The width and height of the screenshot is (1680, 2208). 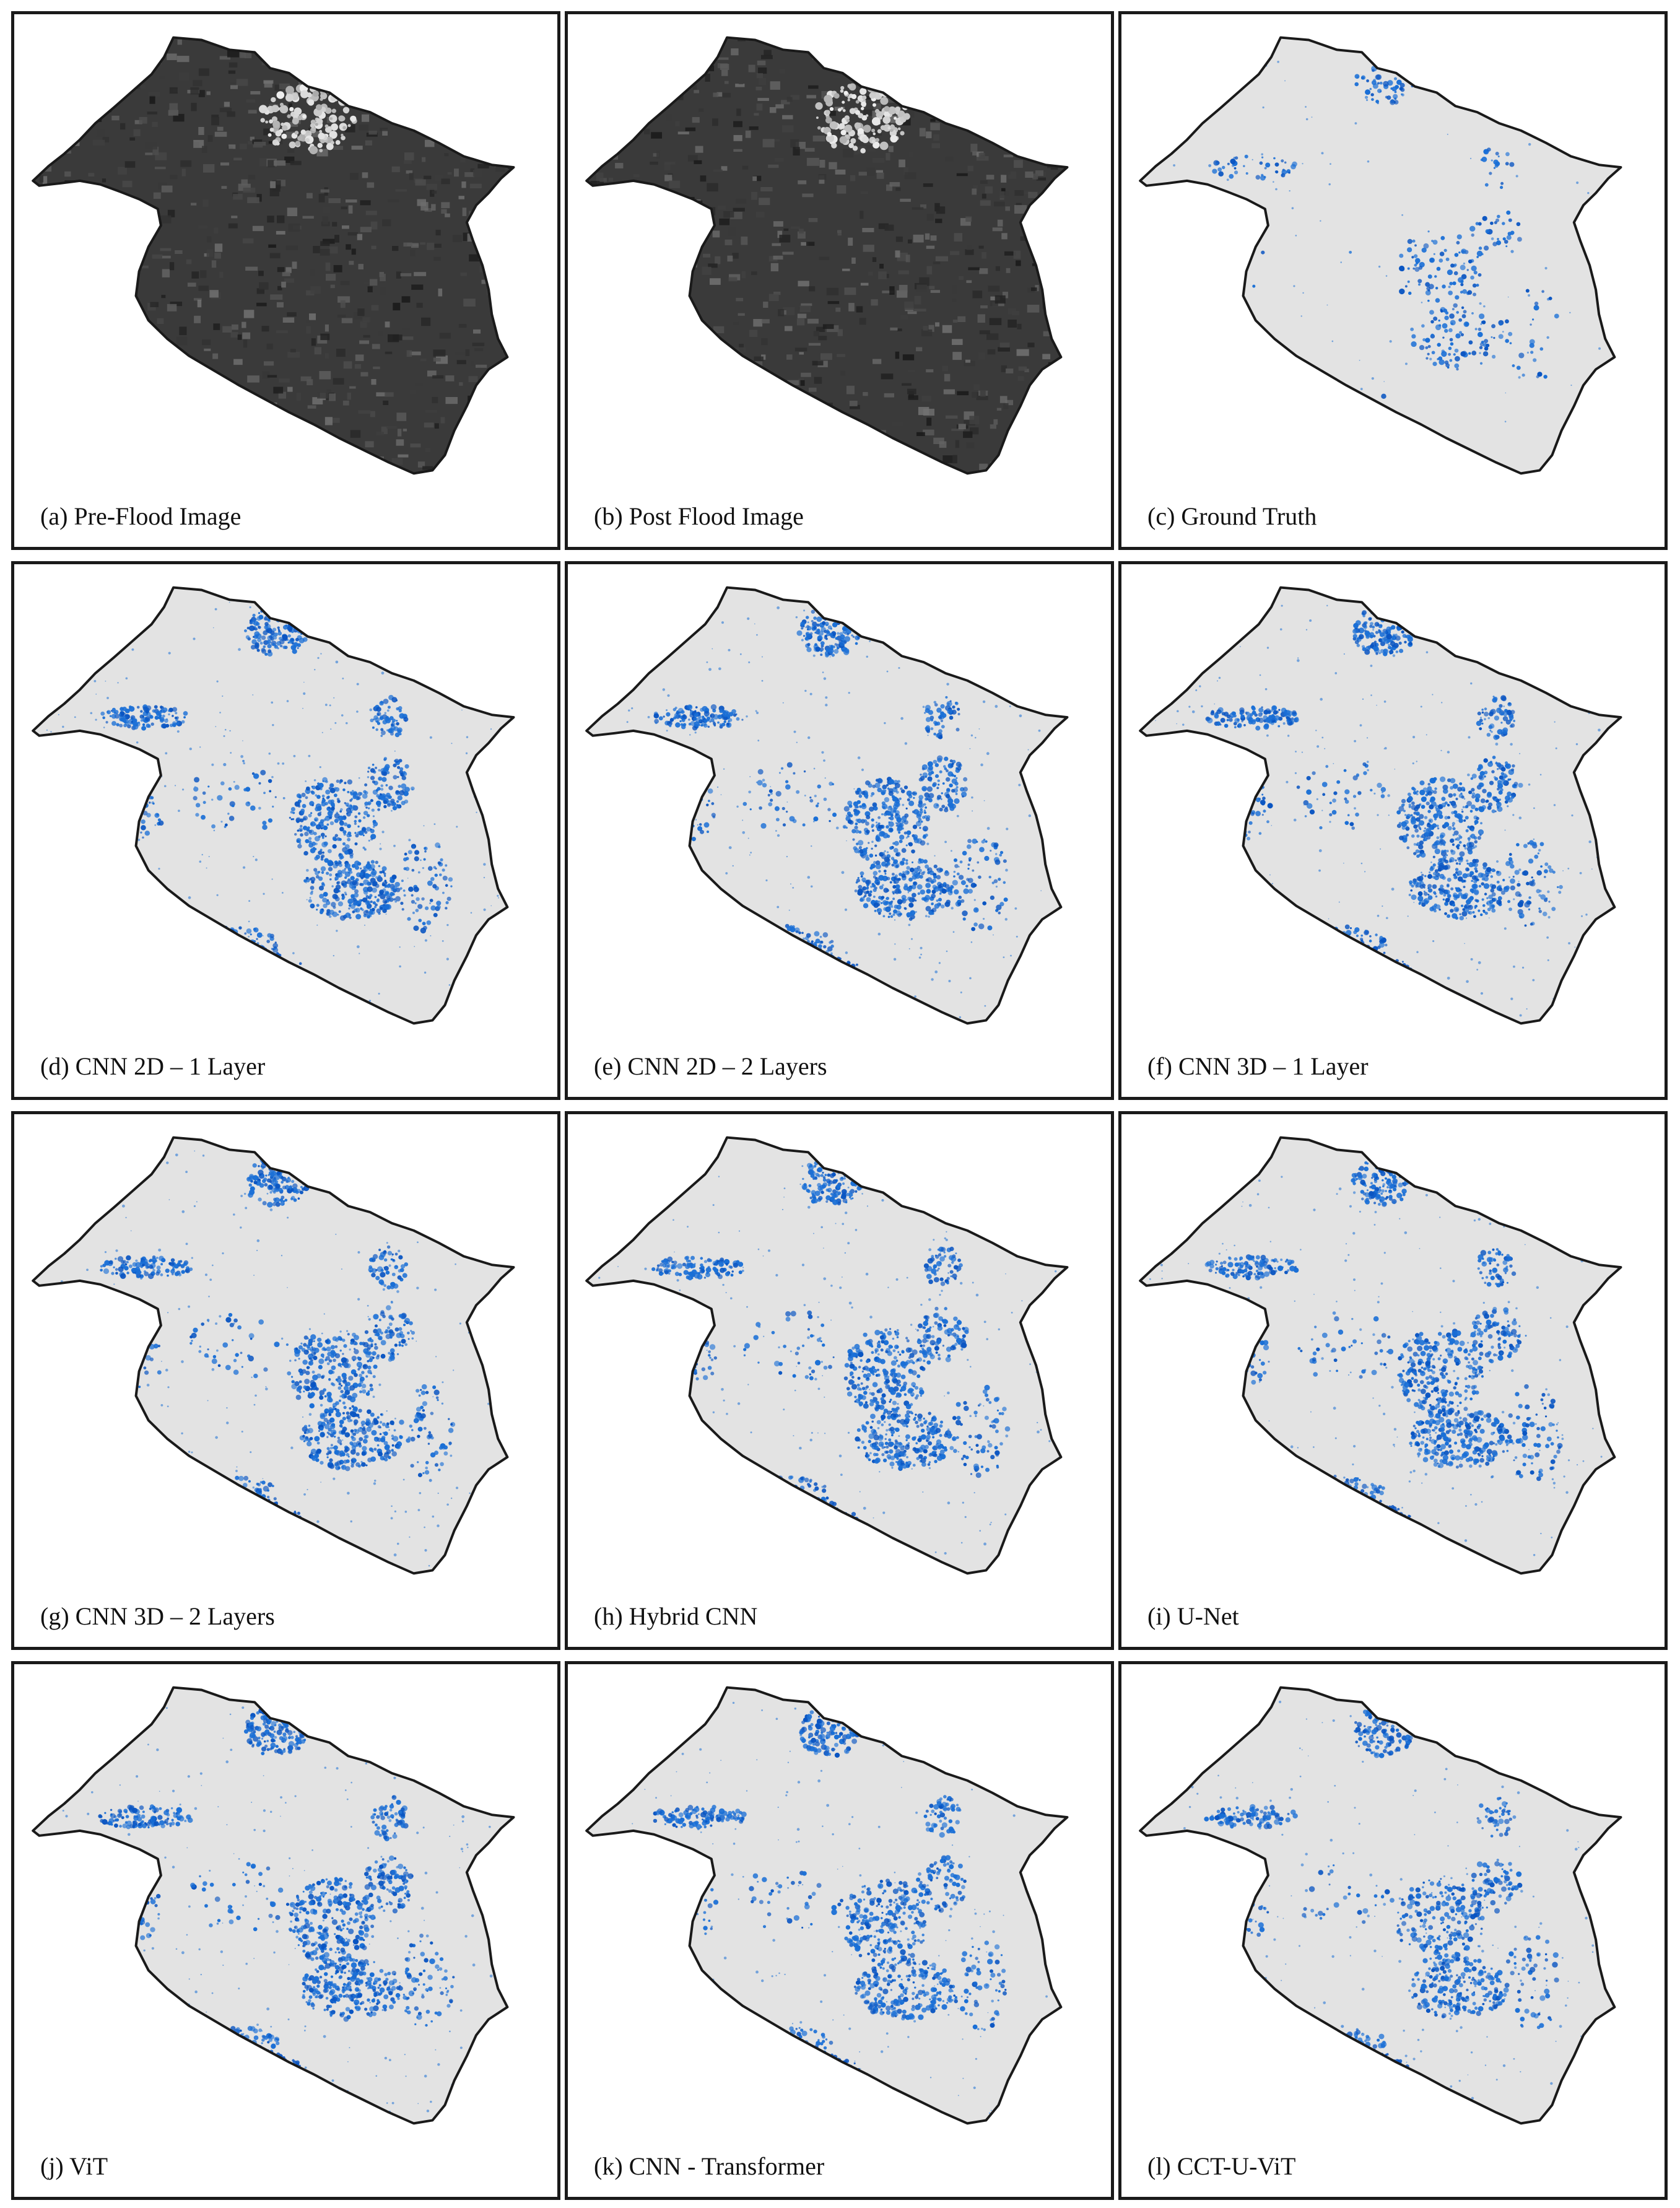 I want to click on panel-cnn-transformer: (k) CNN - Transformer, so click(x=839, y=1930).